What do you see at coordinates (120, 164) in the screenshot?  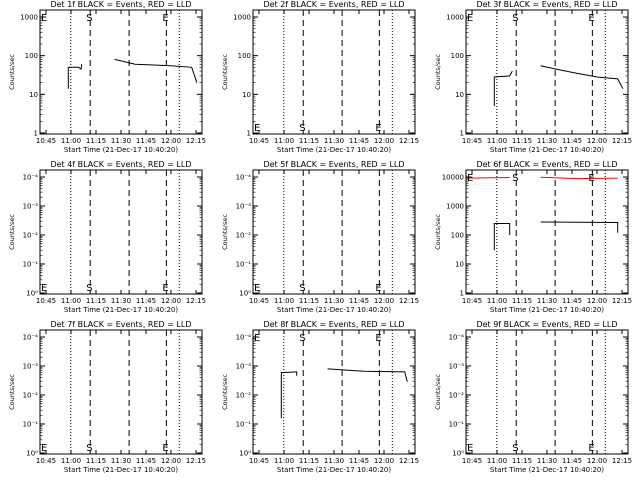 I see `chart-title: Det 4f BLACK = Events, RED = LLD` at bounding box center [120, 164].